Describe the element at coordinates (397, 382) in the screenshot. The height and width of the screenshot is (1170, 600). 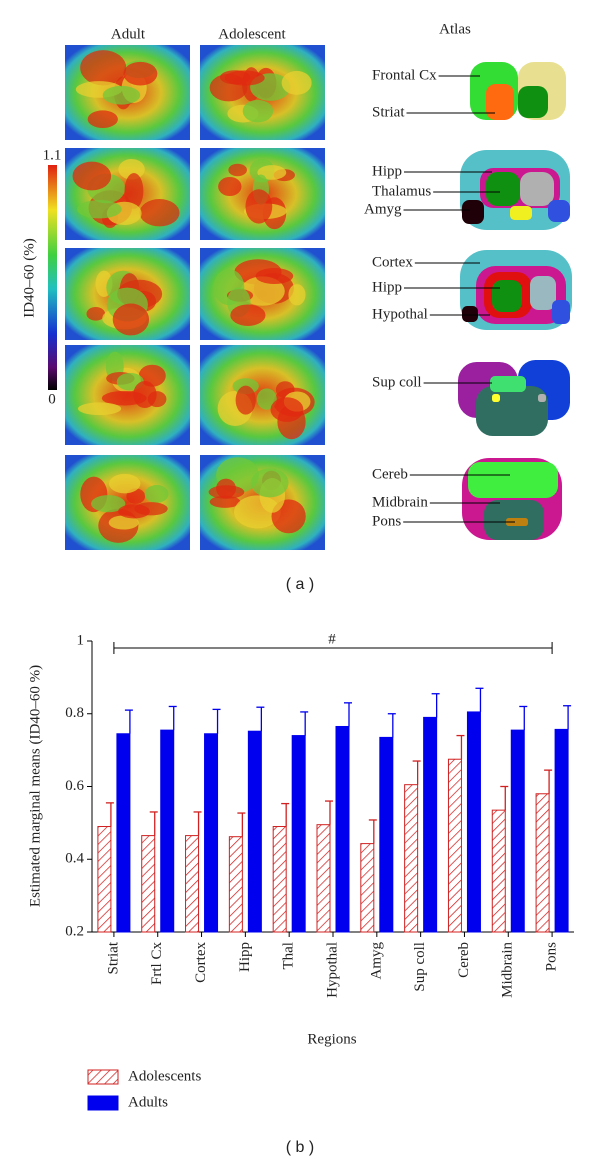
I see `atlas-label: Sup coll` at that location.